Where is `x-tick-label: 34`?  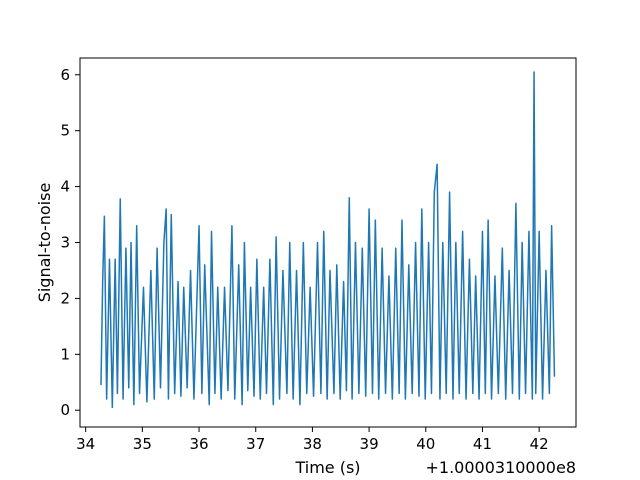
x-tick-label: 34 is located at coordinates (85, 444).